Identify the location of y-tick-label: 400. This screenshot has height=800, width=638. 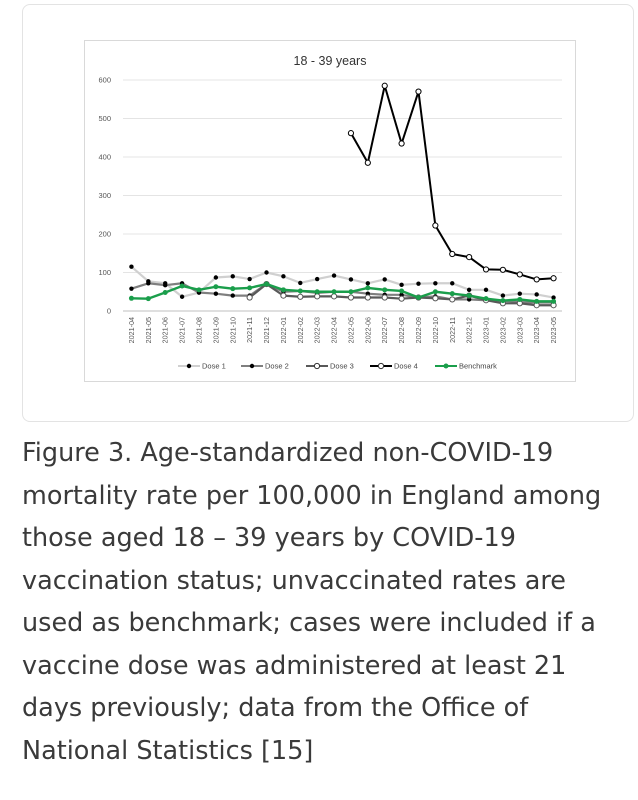
(104, 157).